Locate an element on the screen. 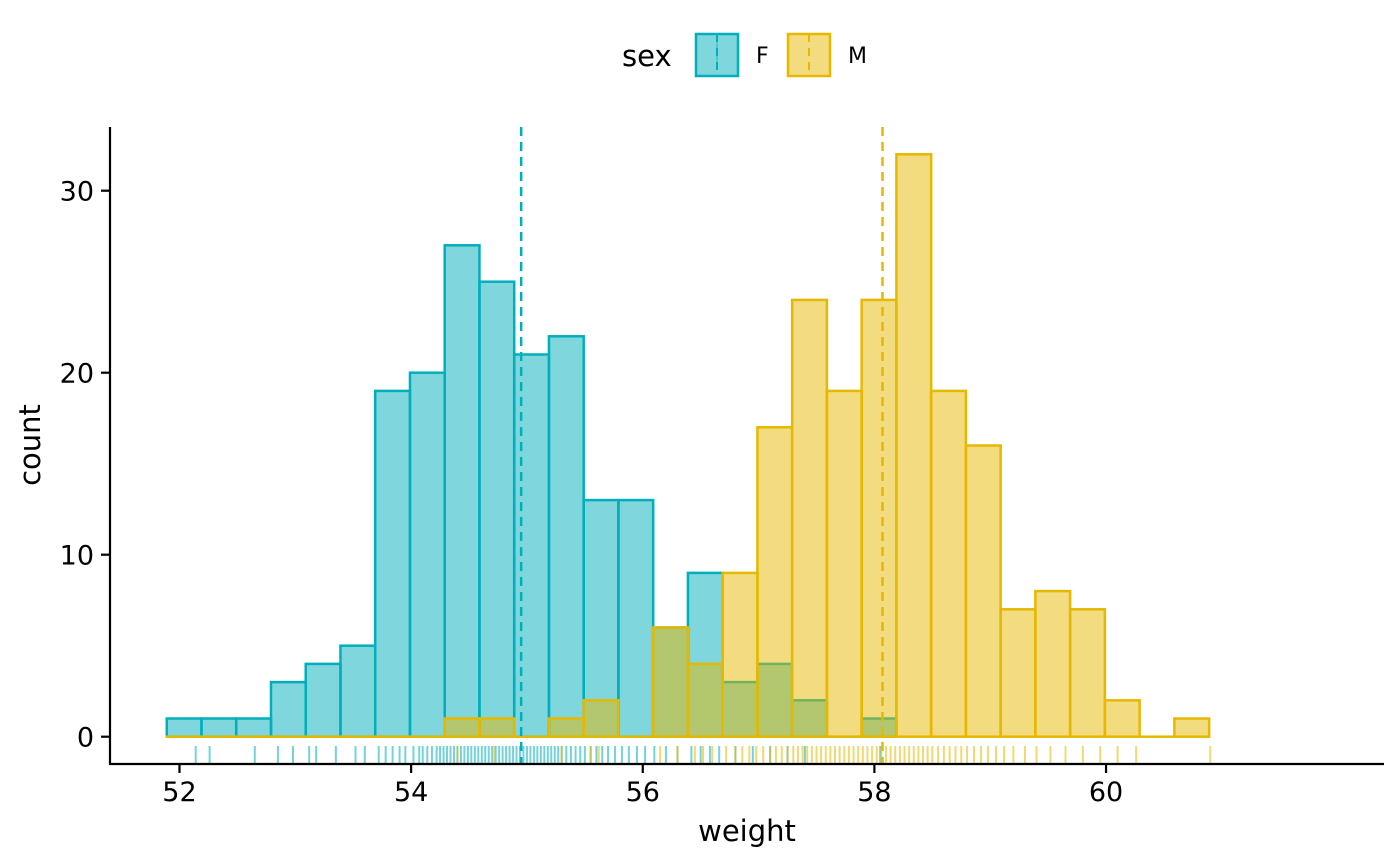 The width and height of the screenshot is (1400, 866). y-axis-title: count is located at coordinates (30, 445).